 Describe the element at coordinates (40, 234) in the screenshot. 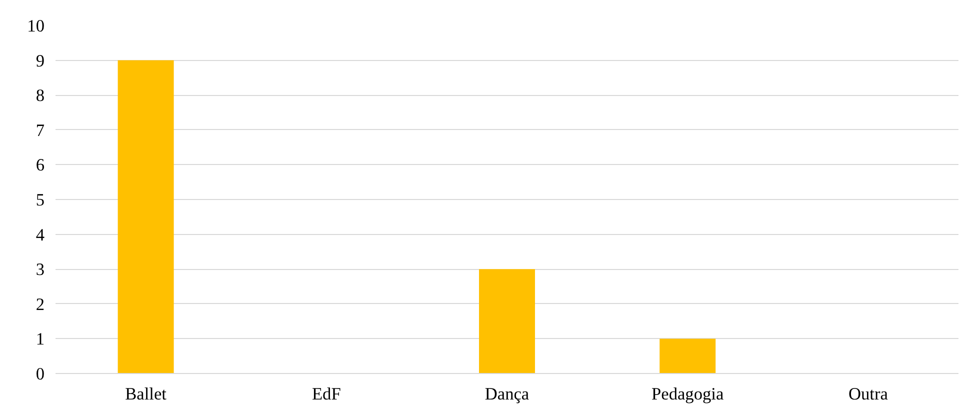

I see `y-tick-label: 4` at that location.